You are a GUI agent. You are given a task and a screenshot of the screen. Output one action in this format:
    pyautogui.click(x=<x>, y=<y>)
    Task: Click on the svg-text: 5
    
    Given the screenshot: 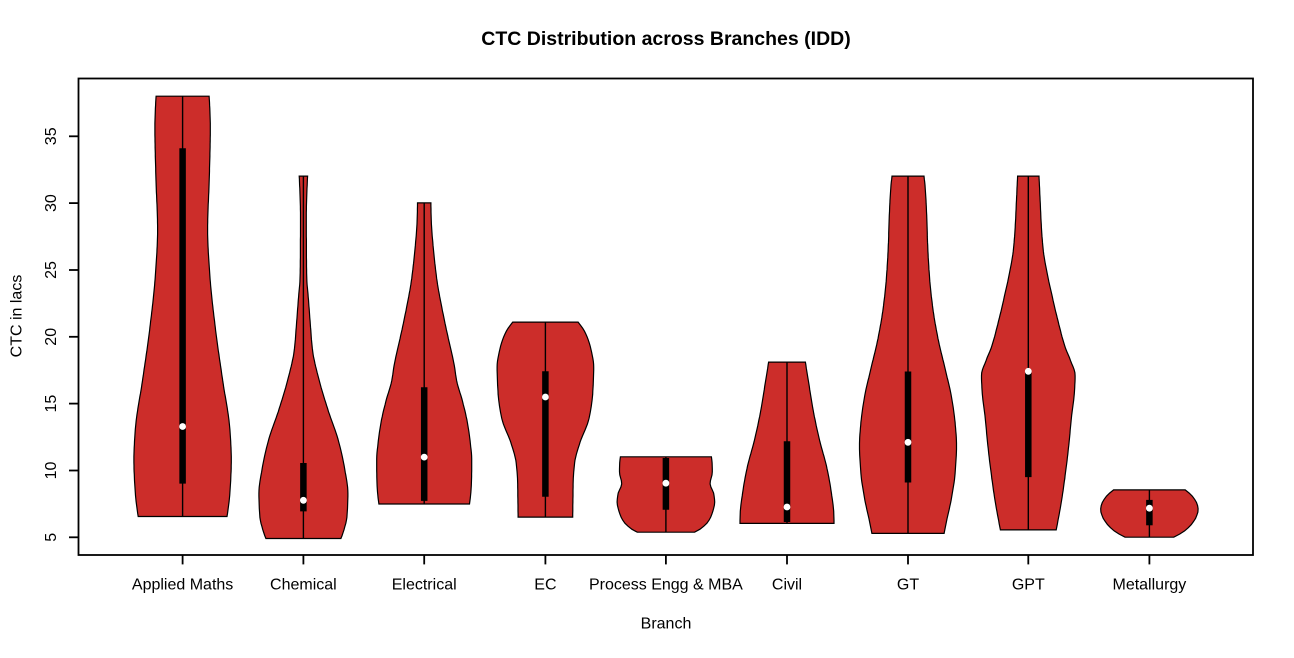 What is the action you would take?
    pyautogui.click(x=51, y=537)
    